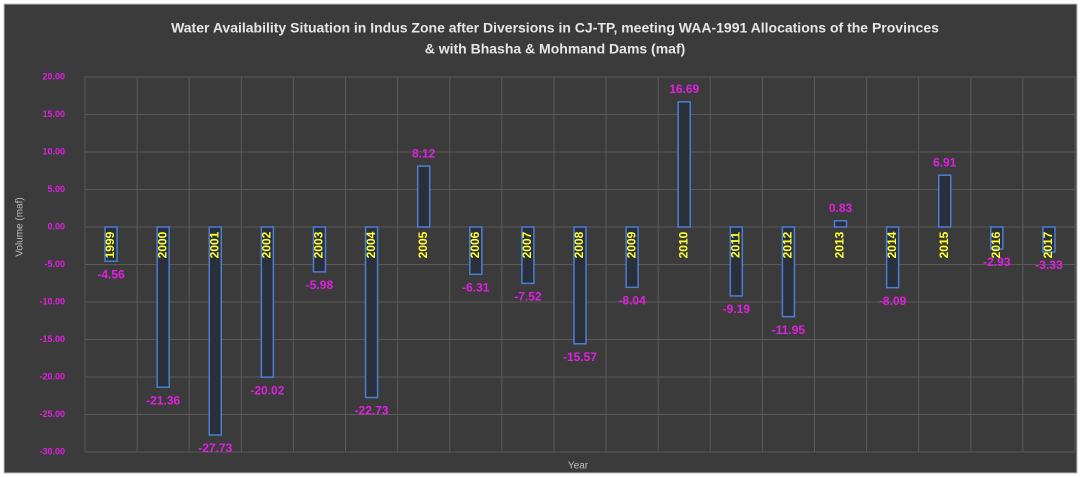 The image size is (1081, 477). What do you see at coordinates (735, 245) in the screenshot?
I see `x-tick-label: 2011` at bounding box center [735, 245].